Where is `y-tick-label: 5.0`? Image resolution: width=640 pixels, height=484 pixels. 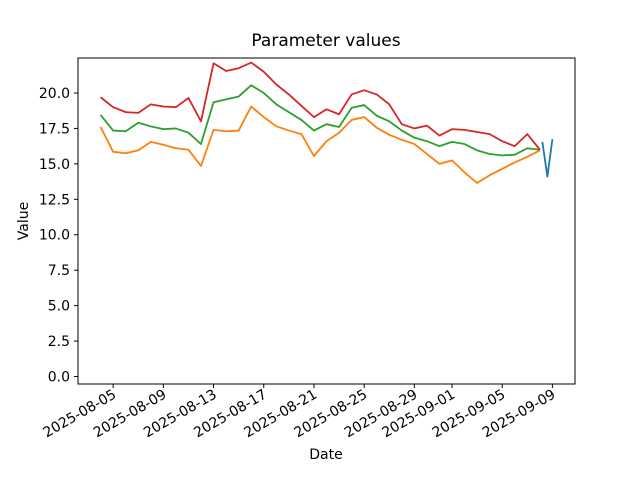 y-tick-label: 5.0 is located at coordinates (59, 307).